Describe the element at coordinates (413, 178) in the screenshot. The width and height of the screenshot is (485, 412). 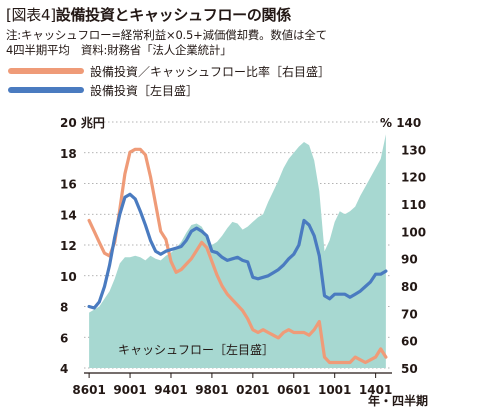
I see `y-right-tick-1: 120` at that location.